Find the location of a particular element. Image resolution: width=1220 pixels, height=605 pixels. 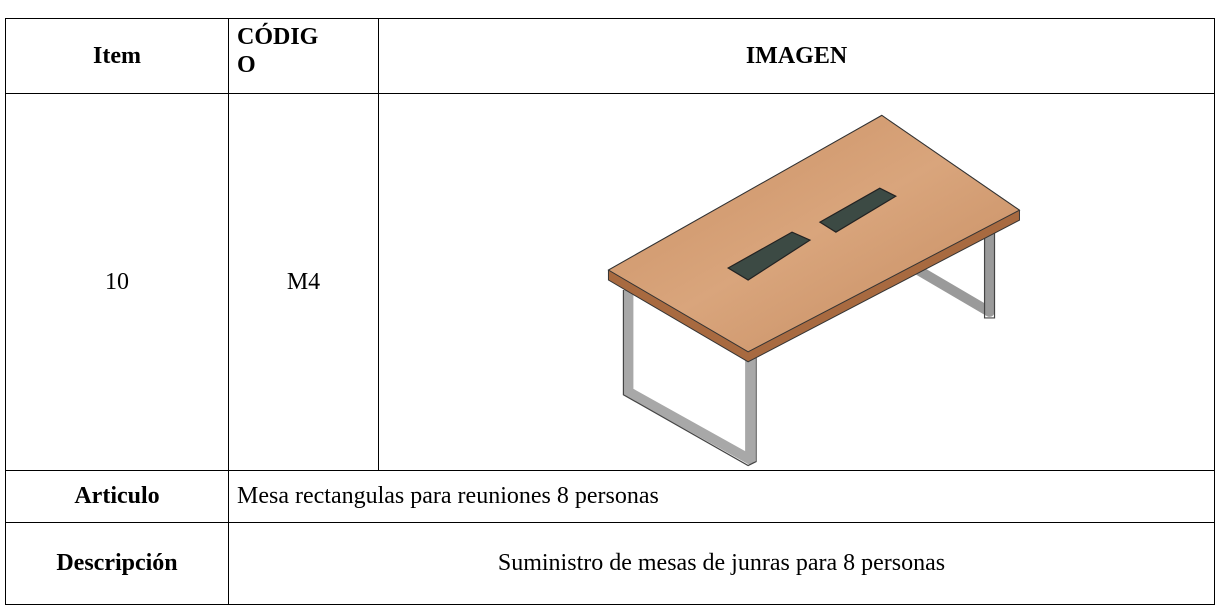

header-item: Item is located at coordinates (117, 56).